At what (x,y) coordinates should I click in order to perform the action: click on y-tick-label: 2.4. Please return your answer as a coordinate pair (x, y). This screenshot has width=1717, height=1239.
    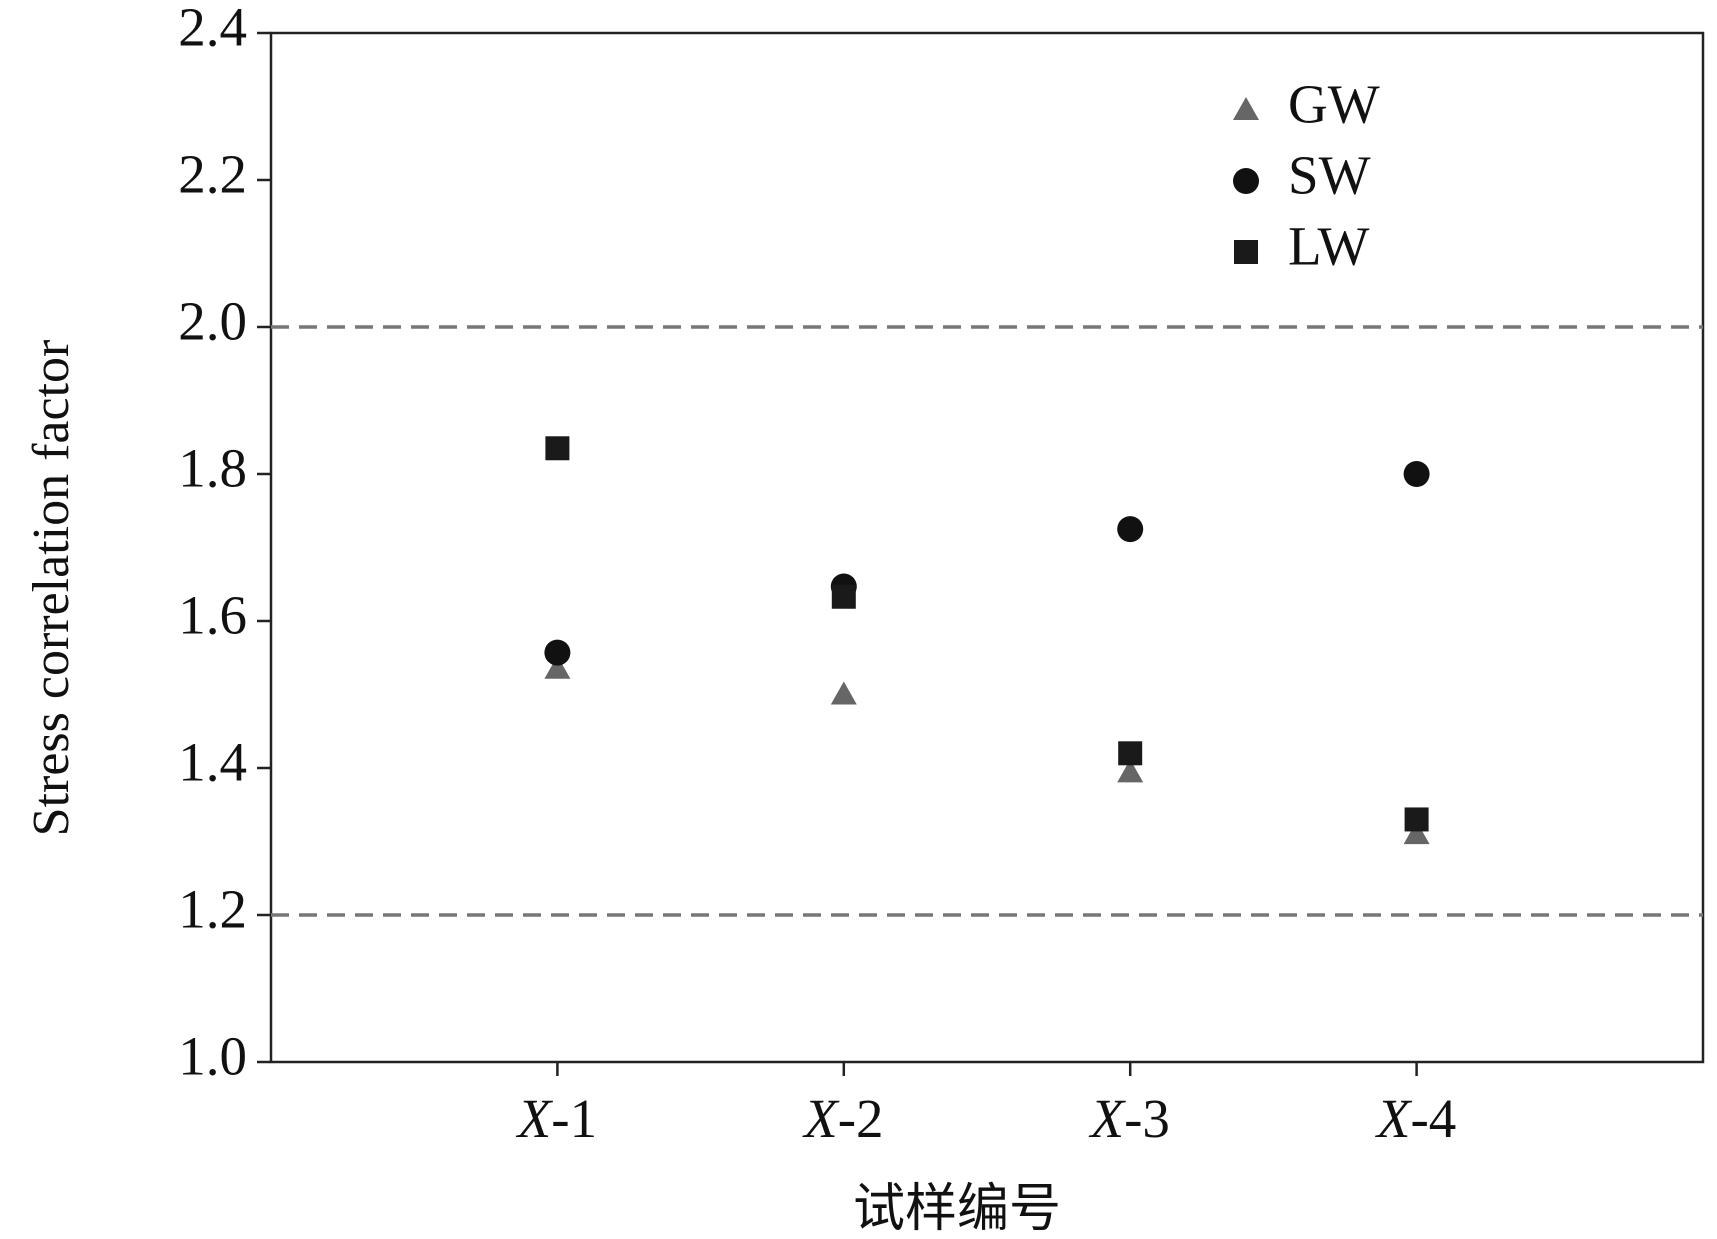
    Looking at the image, I should click on (212, 29).